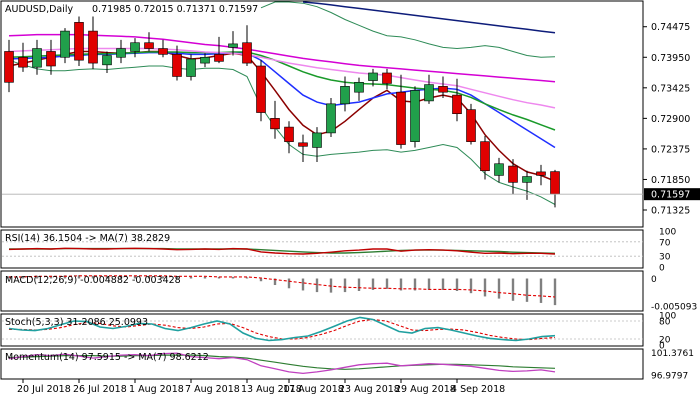 The height and width of the screenshot is (404, 700). What do you see at coordinates (662, 347) in the screenshot?
I see `stoch-tick-label: 0` at bounding box center [662, 347].